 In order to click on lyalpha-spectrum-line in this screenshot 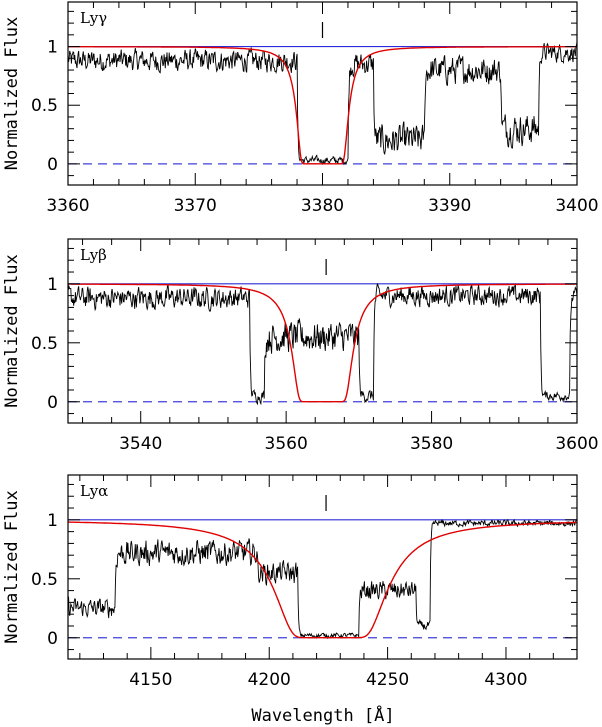, I will do `click(322, 579)`.